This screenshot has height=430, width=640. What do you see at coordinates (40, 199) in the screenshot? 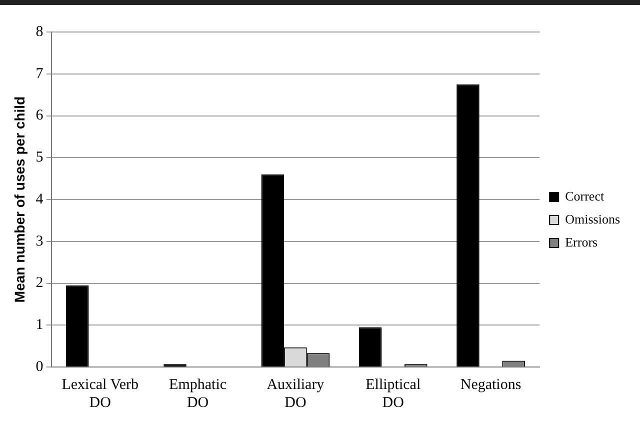
I see `y-tick-label: 4` at bounding box center [40, 199].